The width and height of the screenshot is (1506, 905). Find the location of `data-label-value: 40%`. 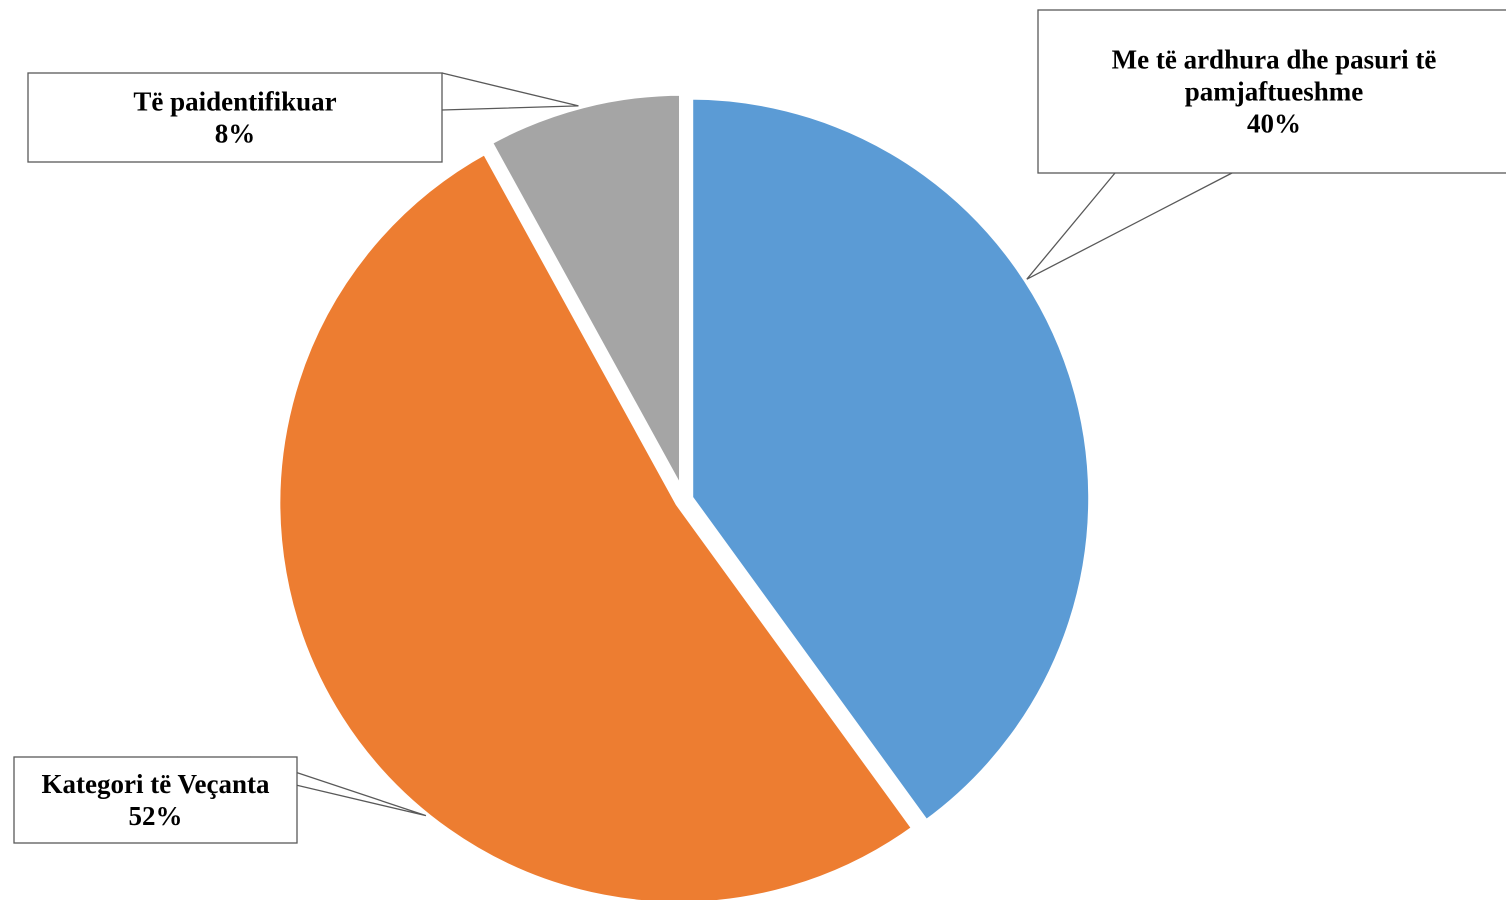

data-label-value: 40% is located at coordinates (1274, 123).